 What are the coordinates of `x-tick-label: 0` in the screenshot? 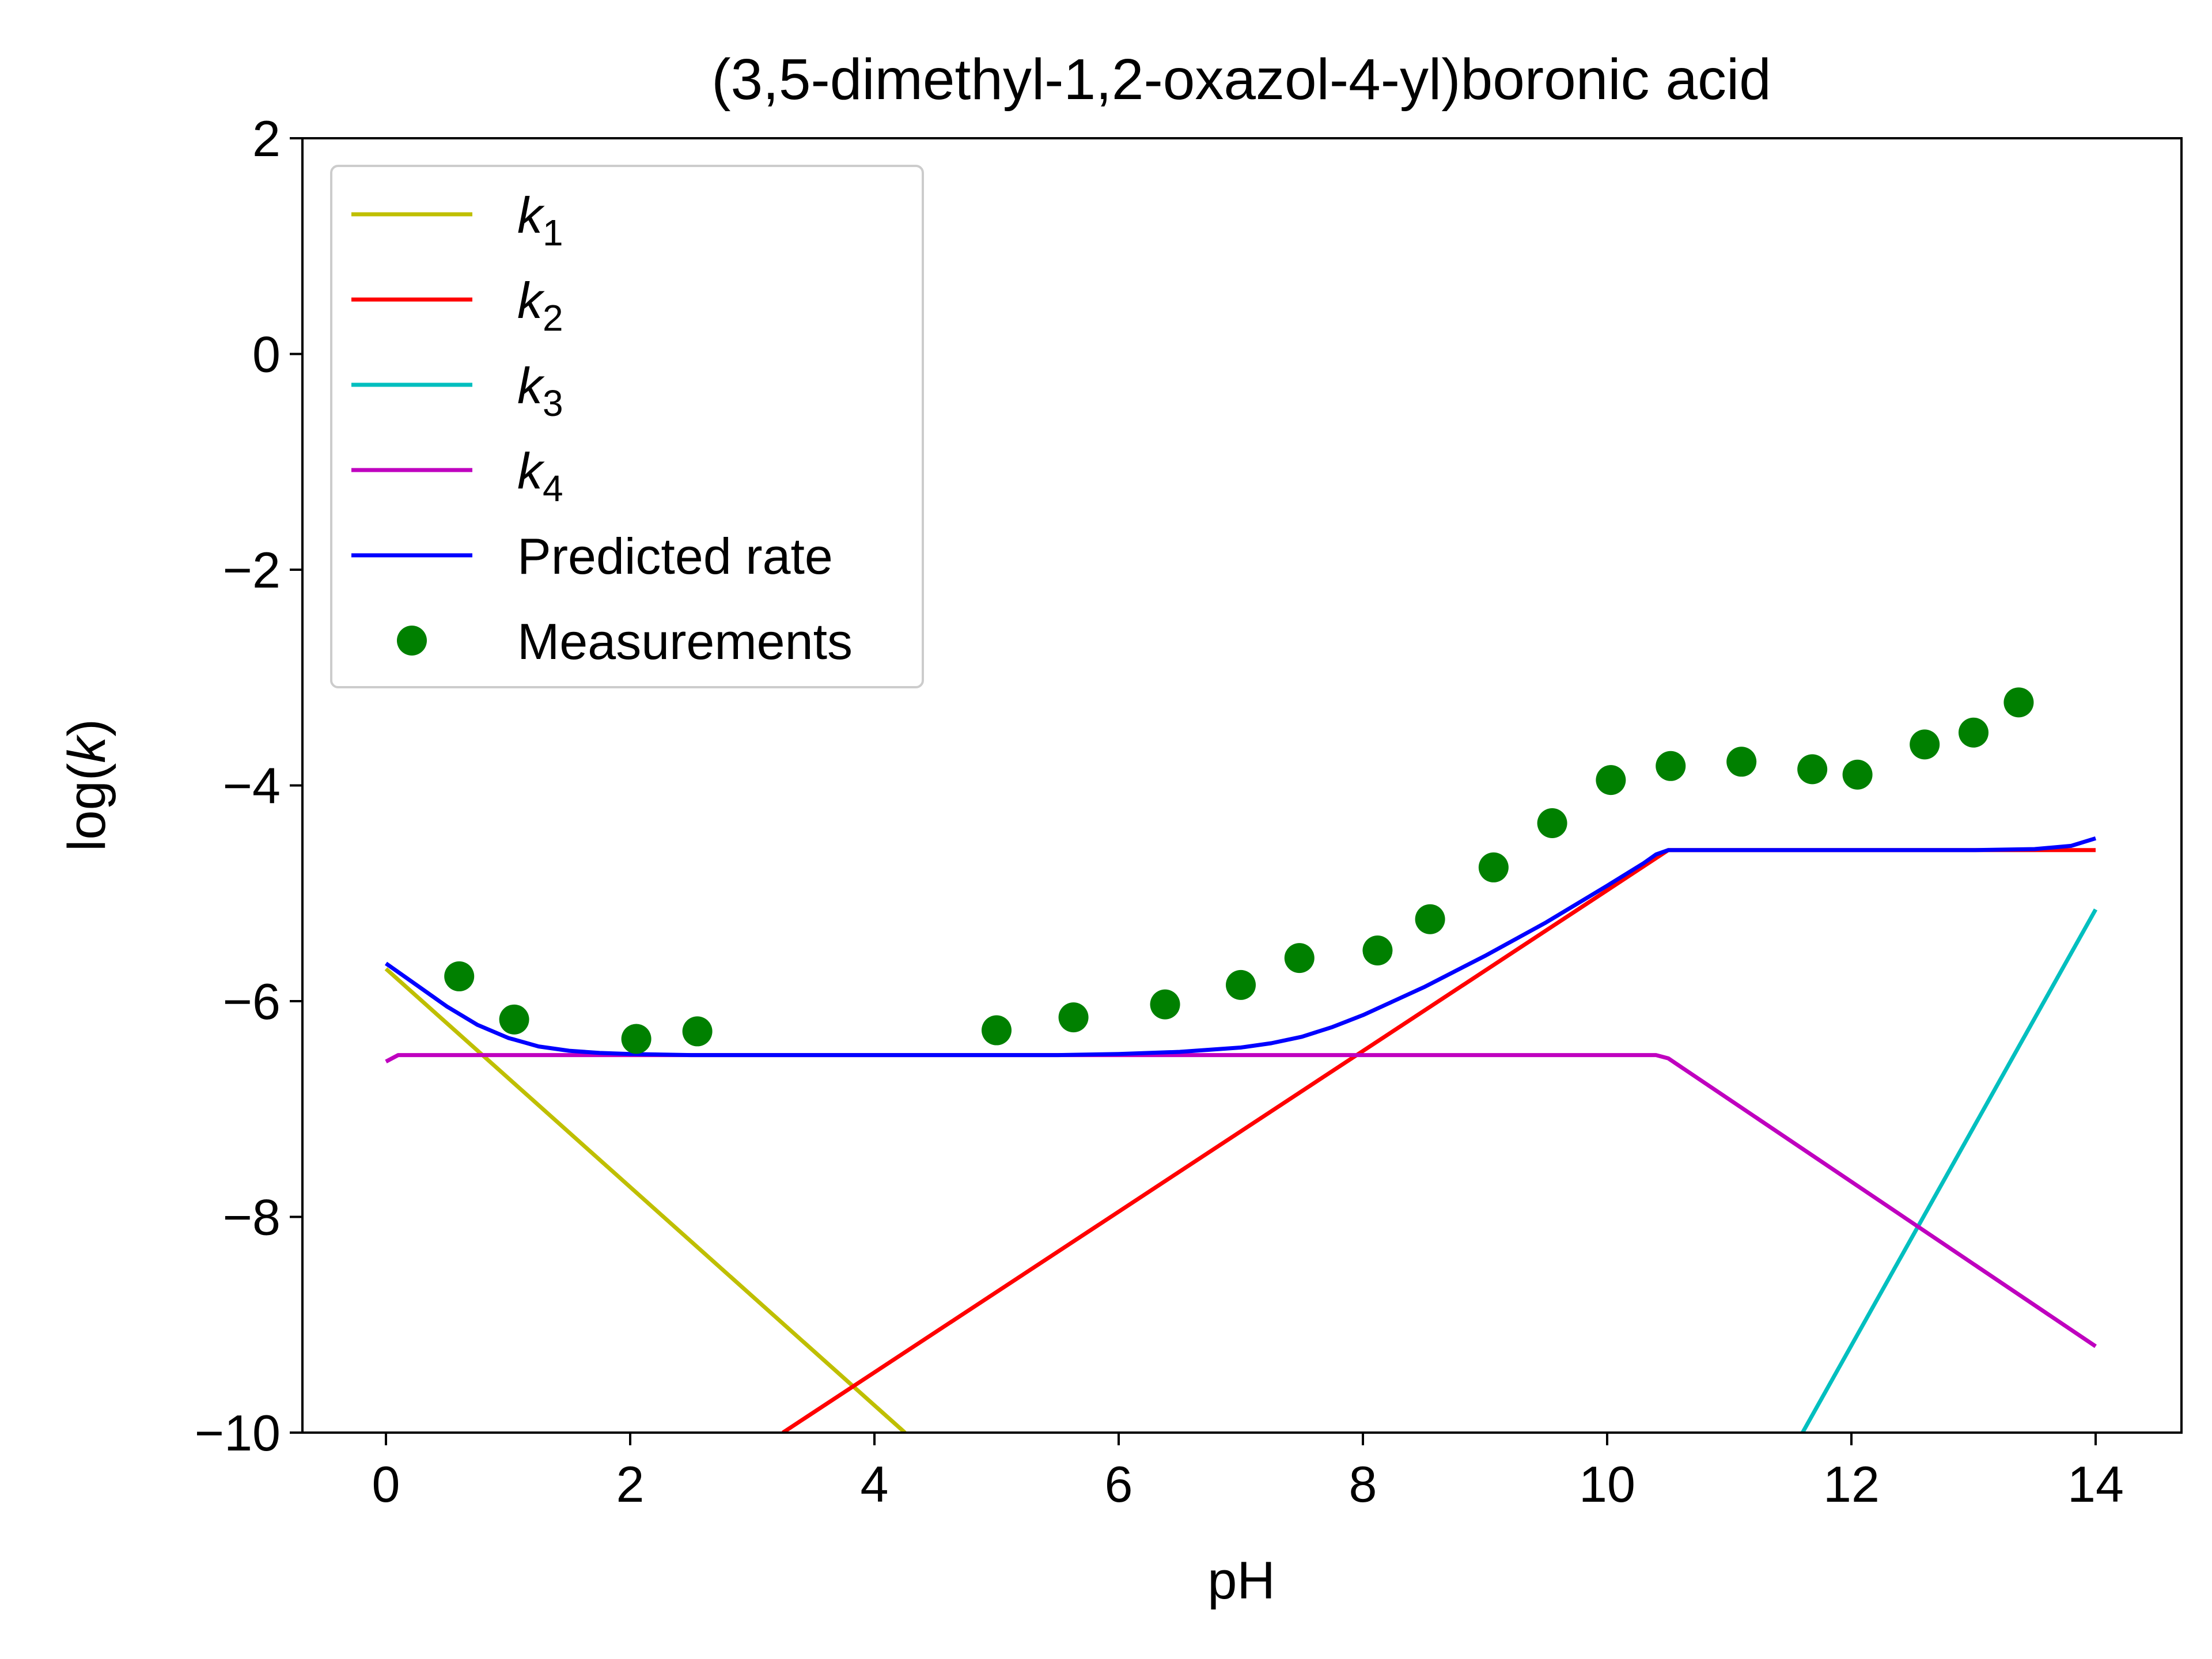 It's located at (386, 1484).